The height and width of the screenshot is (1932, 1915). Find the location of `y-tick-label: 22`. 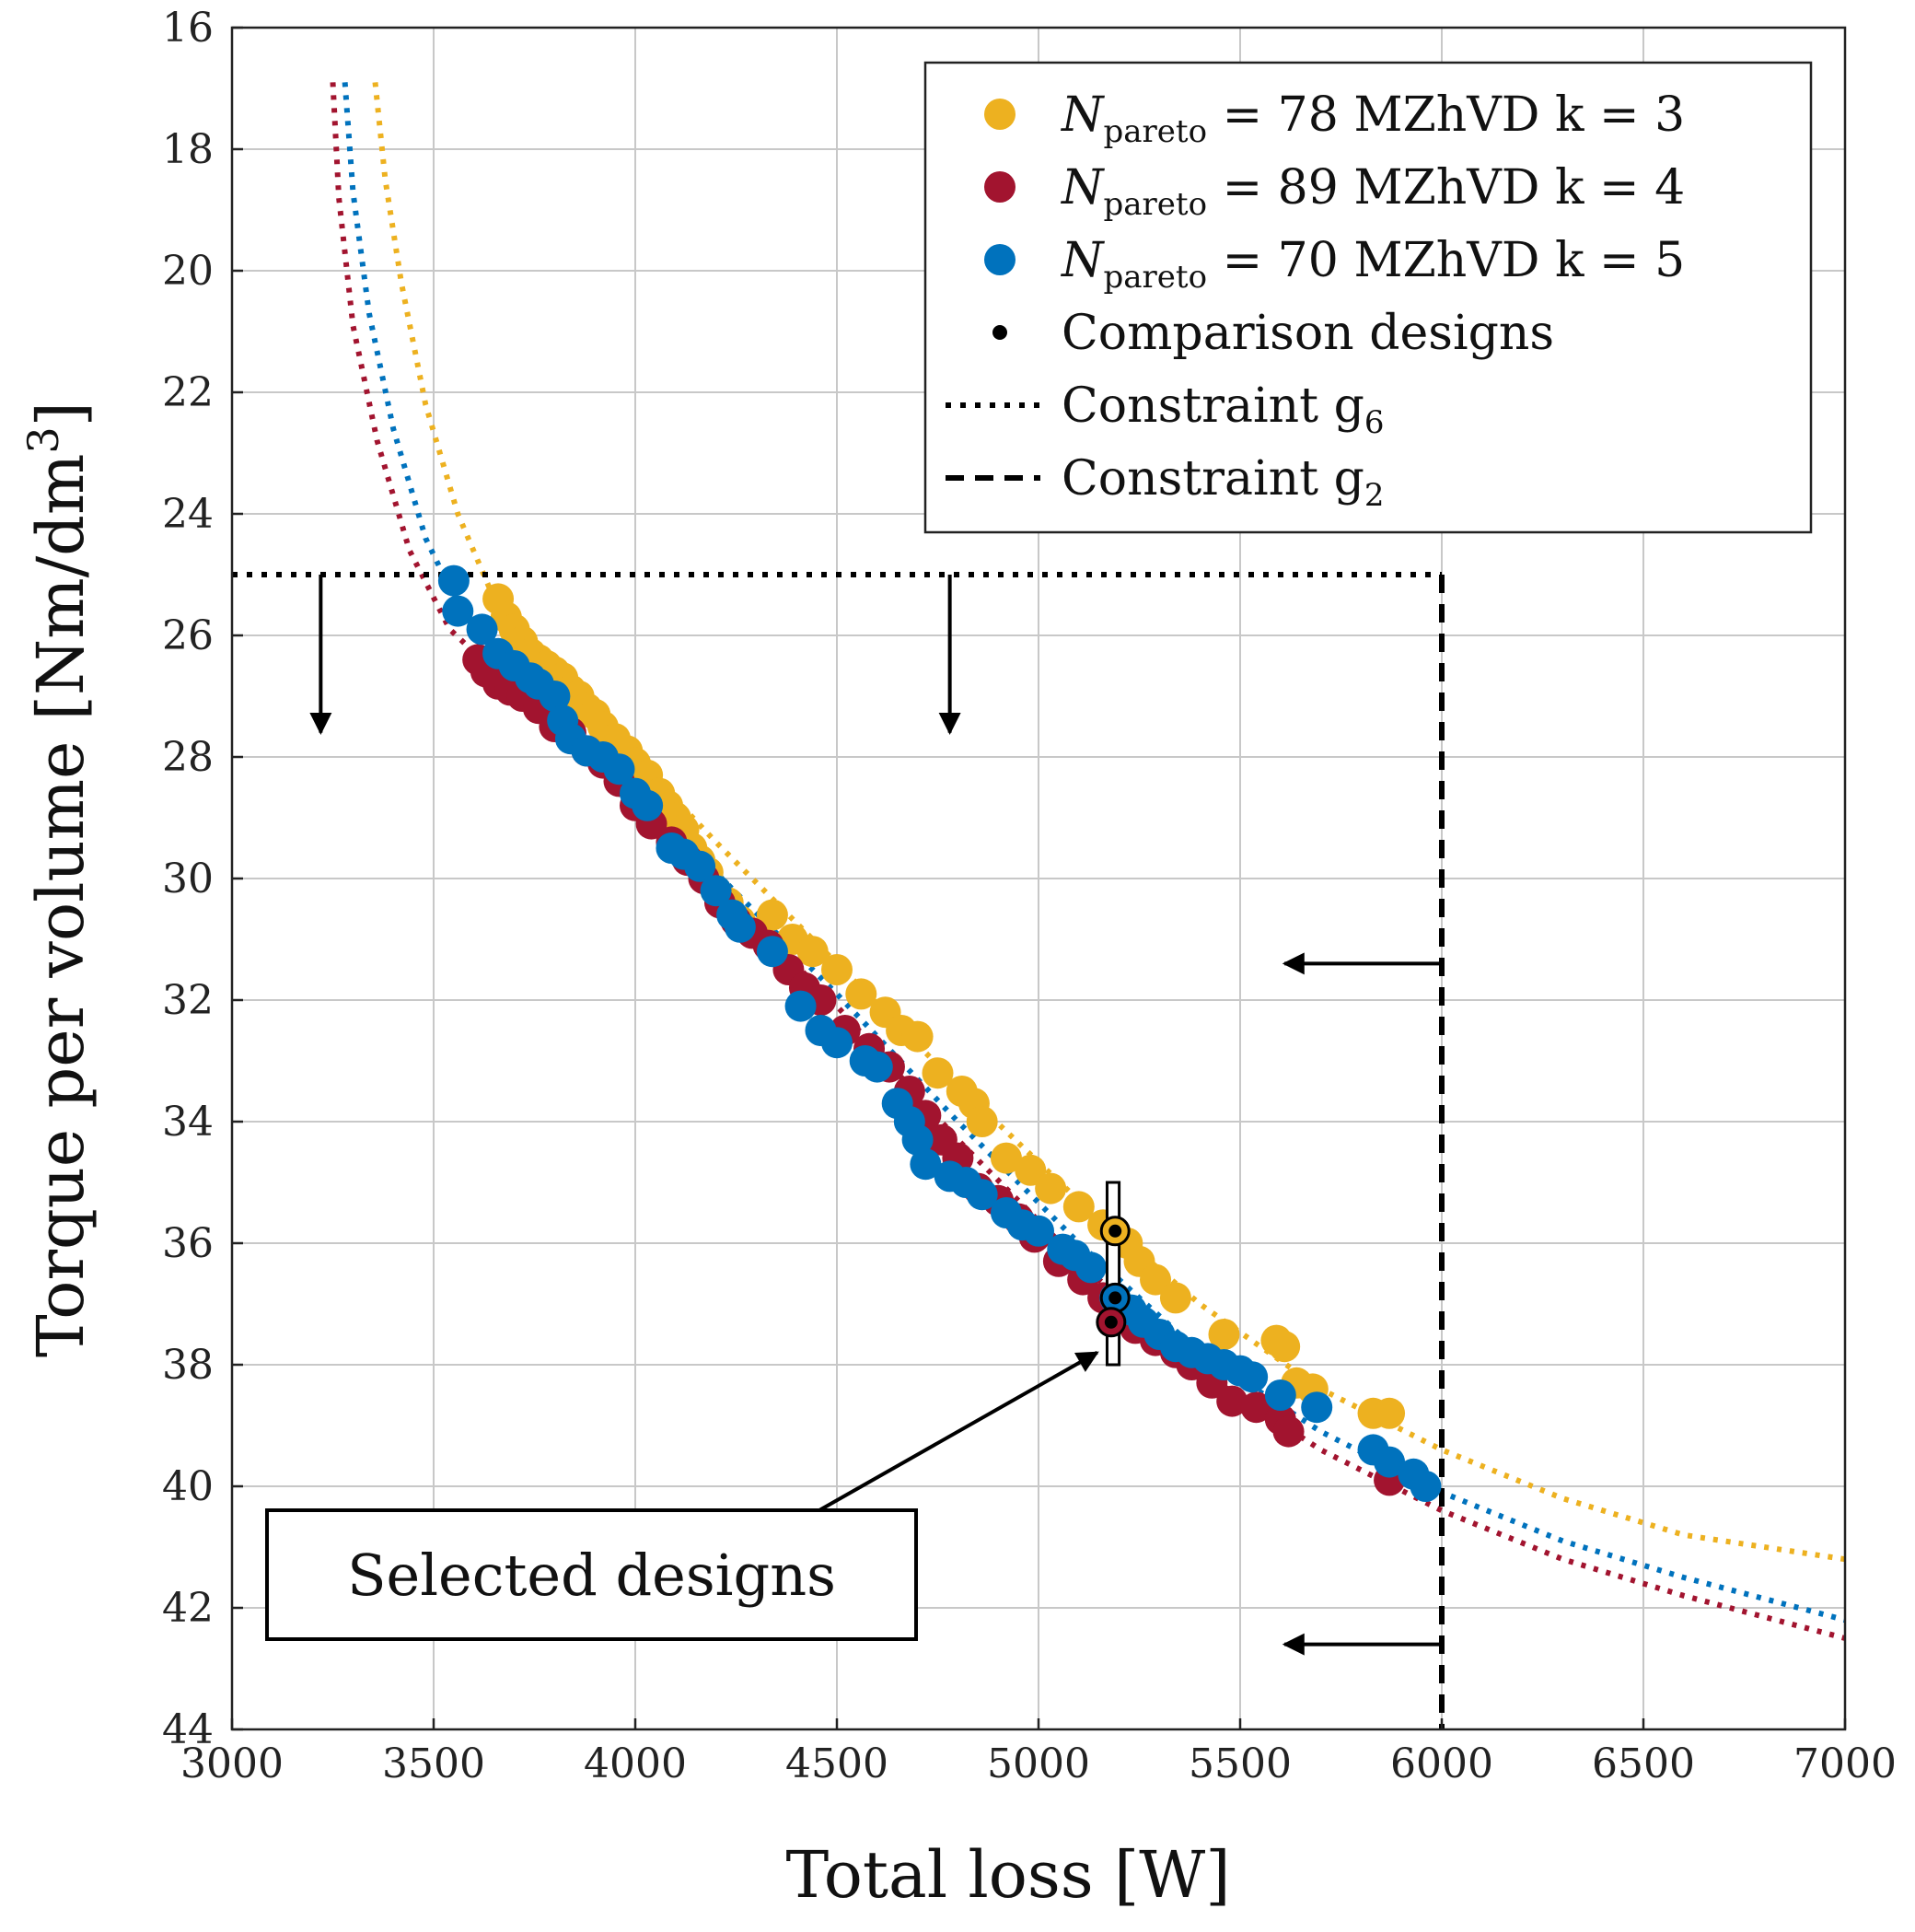

y-tick-label: 22 is located at coordinates (188, 392).